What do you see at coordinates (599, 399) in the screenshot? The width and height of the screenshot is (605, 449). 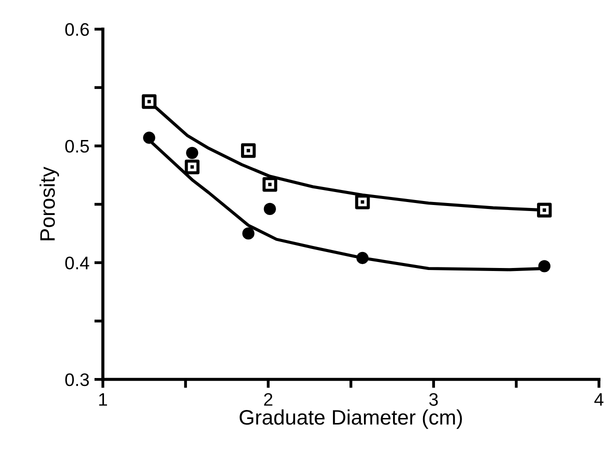 I see `x-tick-label: 4` at bounding box center [599, 399].